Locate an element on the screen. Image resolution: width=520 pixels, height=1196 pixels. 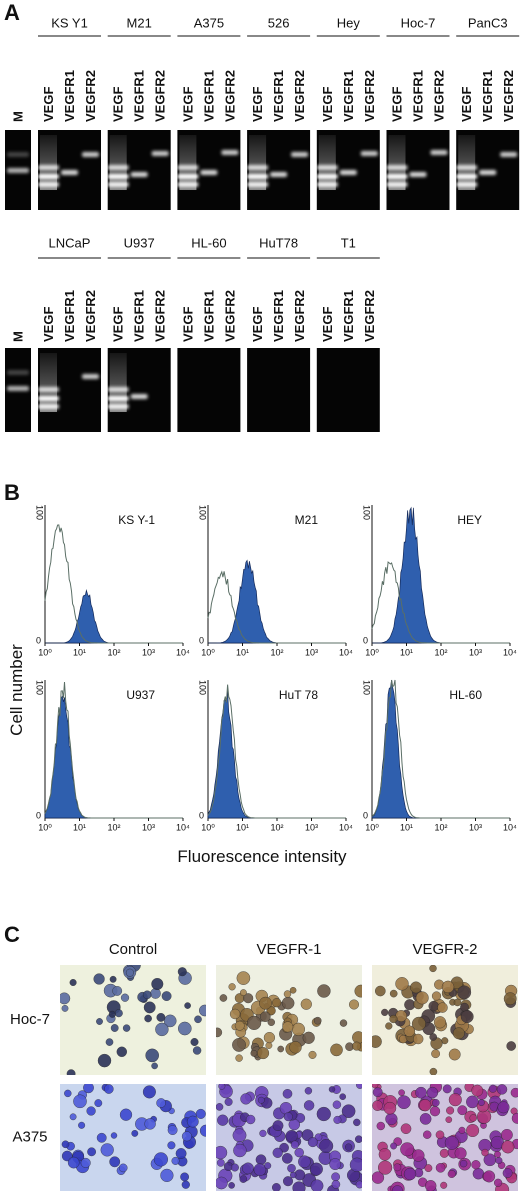
histogram-title: HuT 78 is located at coordinates (298, 695).